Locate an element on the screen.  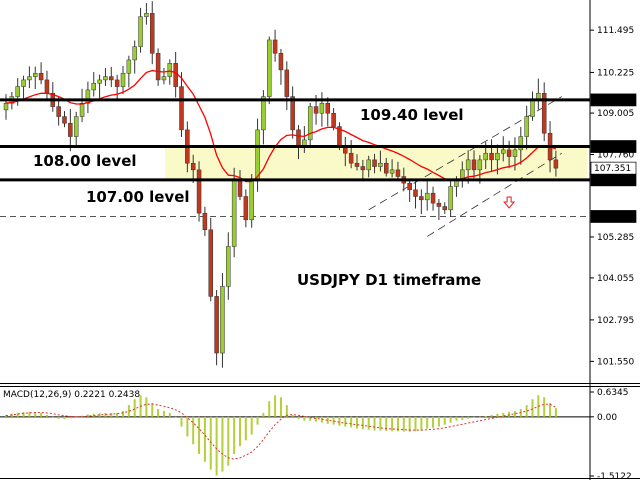
price-tick-label: 102.795 is located at coordinates (615, 321).